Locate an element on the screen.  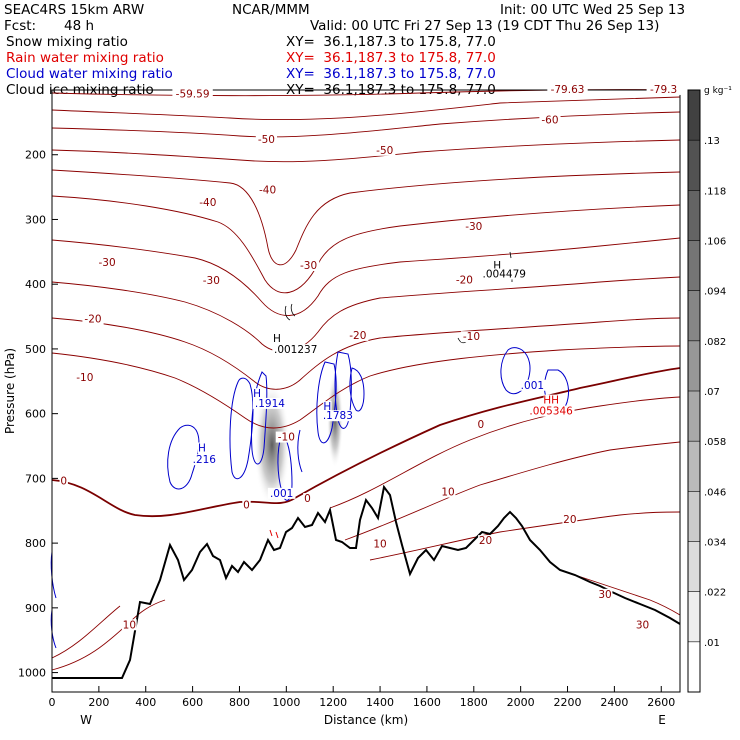
y-tick-label: 500 is located at coordinates (35, 349).